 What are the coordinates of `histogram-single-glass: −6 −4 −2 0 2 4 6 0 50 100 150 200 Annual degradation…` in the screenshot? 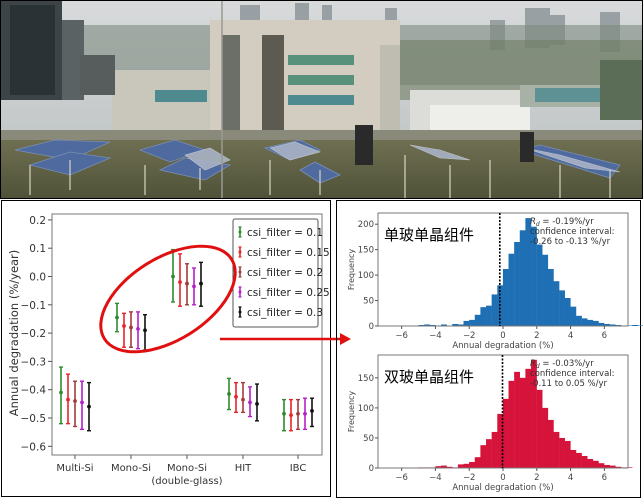 It's located at (495, 281).